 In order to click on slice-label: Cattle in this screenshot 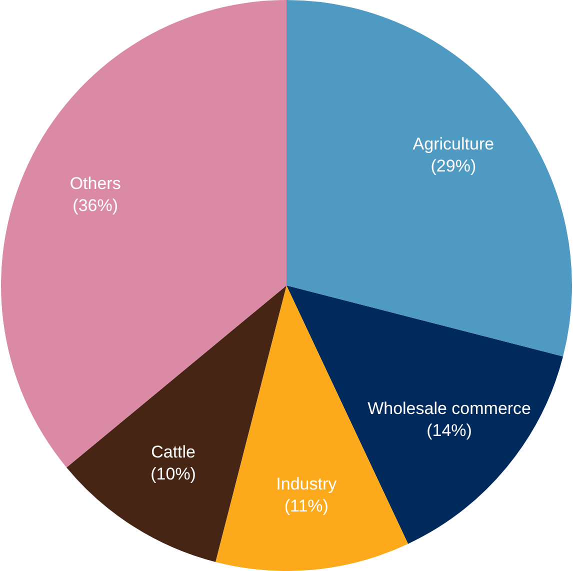, I will do `click(173, 452)`.